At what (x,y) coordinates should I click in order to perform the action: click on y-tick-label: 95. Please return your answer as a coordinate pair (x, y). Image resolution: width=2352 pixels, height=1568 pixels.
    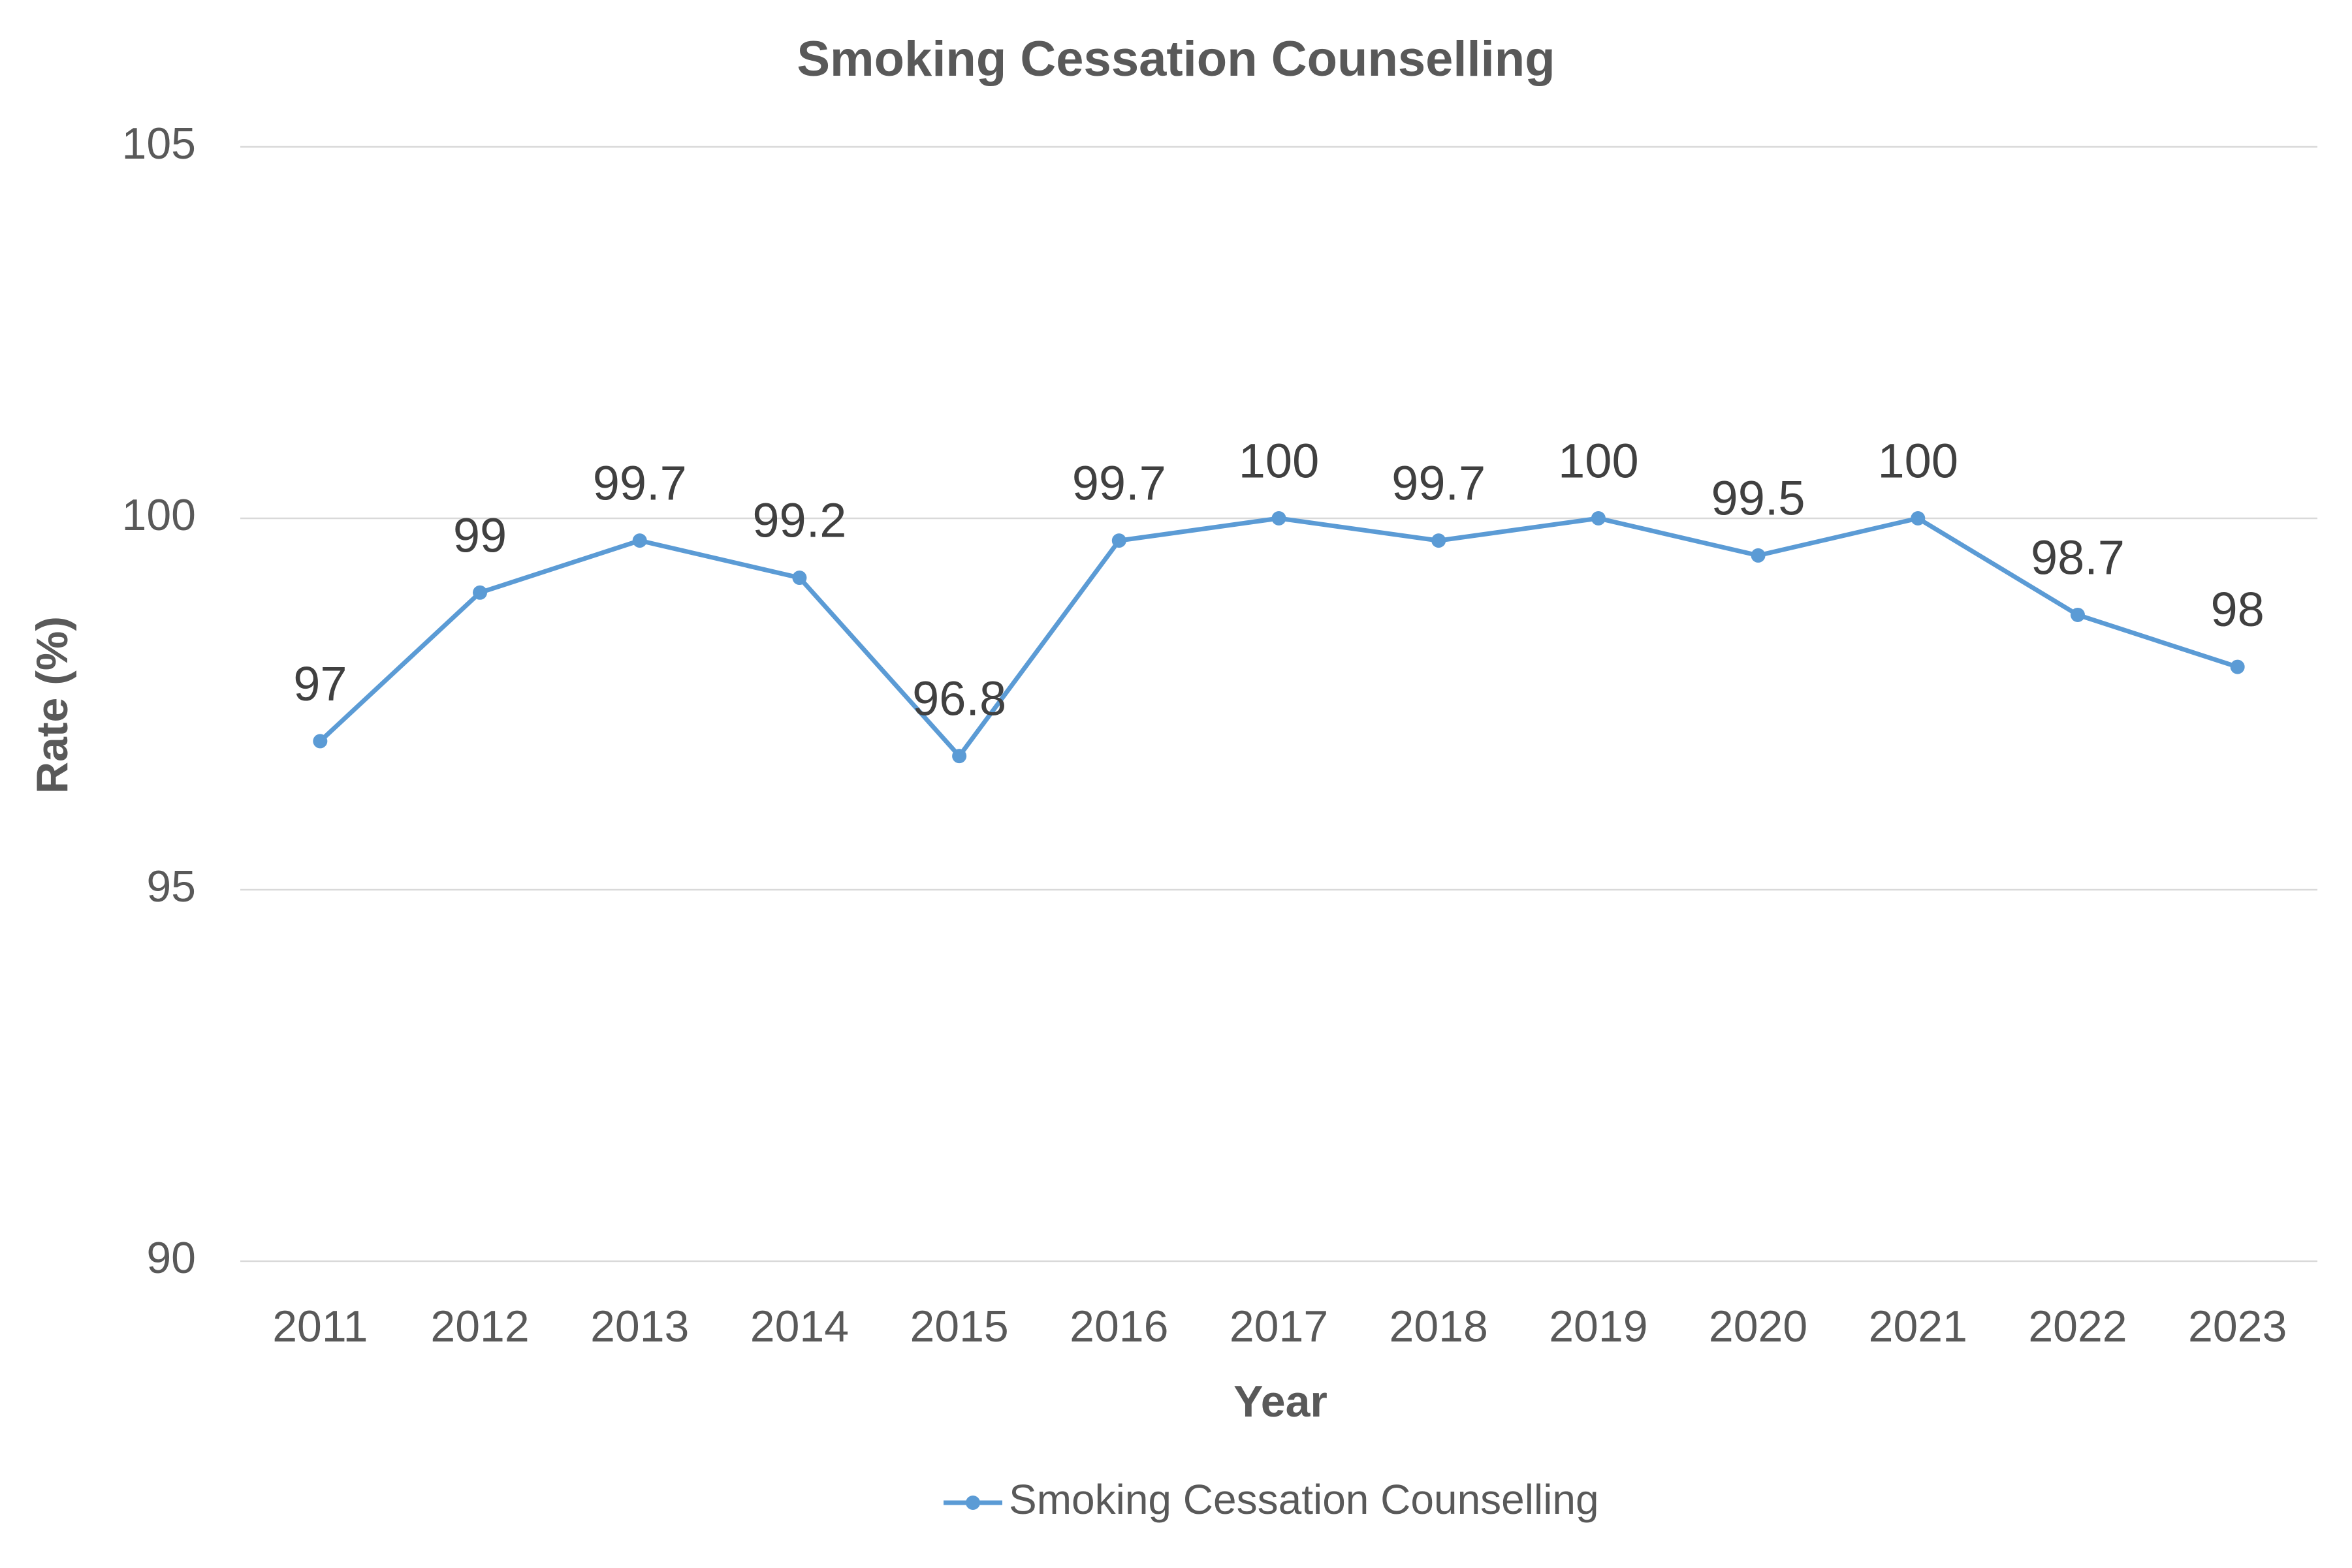
    Looking at the image, I should click on (171, 887).